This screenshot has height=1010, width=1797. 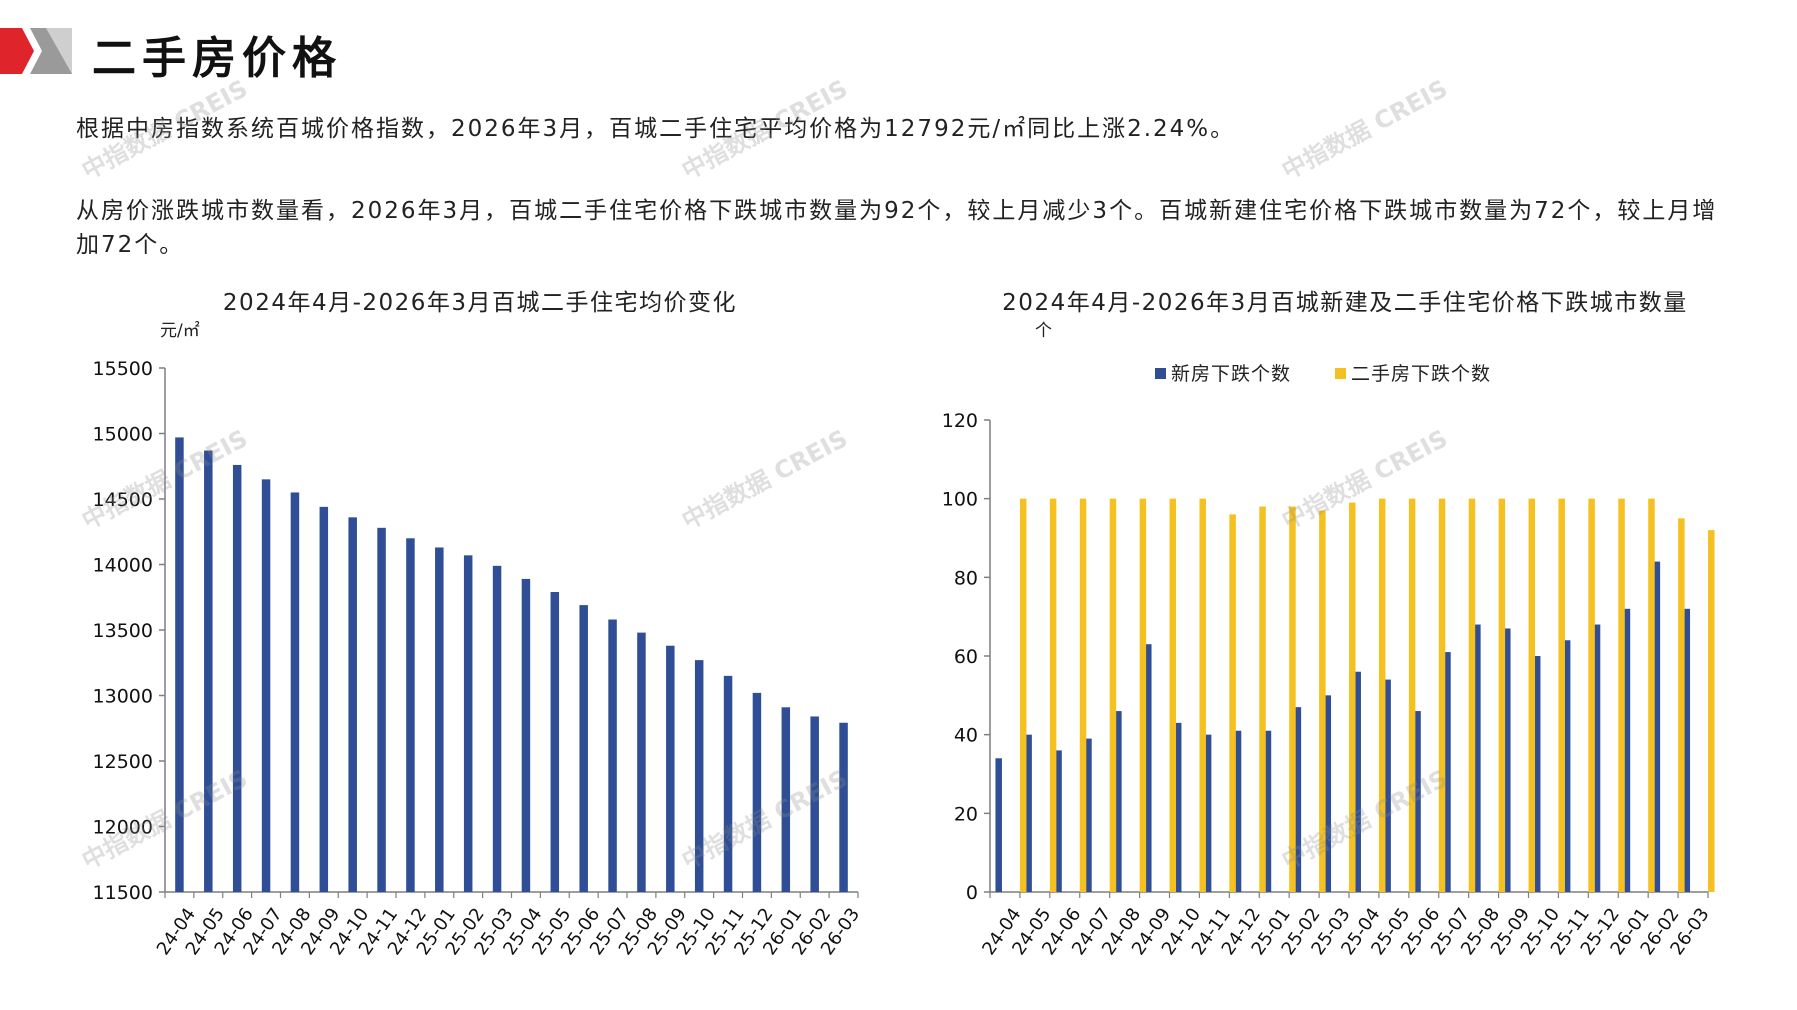 I want to click on y-axis-unit-label: 个, so click(x=1043, y=331).